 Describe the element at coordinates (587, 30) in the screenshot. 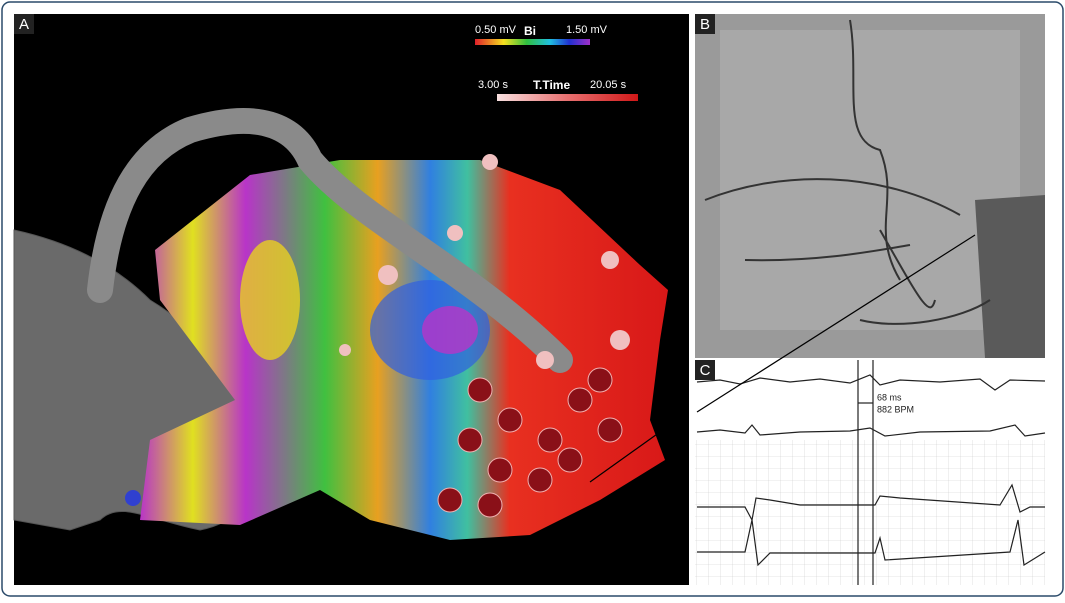

I see `scale-max: 1.50 mV` at that location.